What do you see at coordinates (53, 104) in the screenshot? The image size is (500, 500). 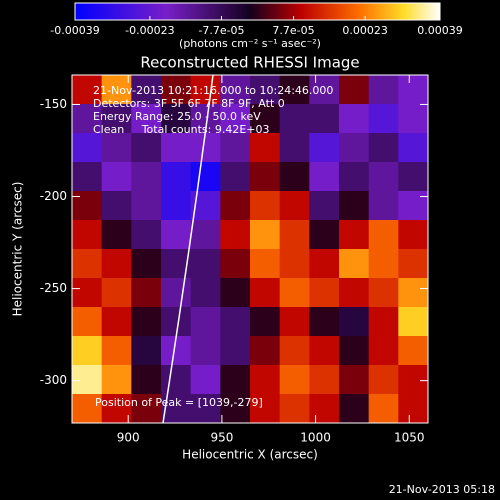 I see `y-tick-label: -150` at bounding box center [53, 104].